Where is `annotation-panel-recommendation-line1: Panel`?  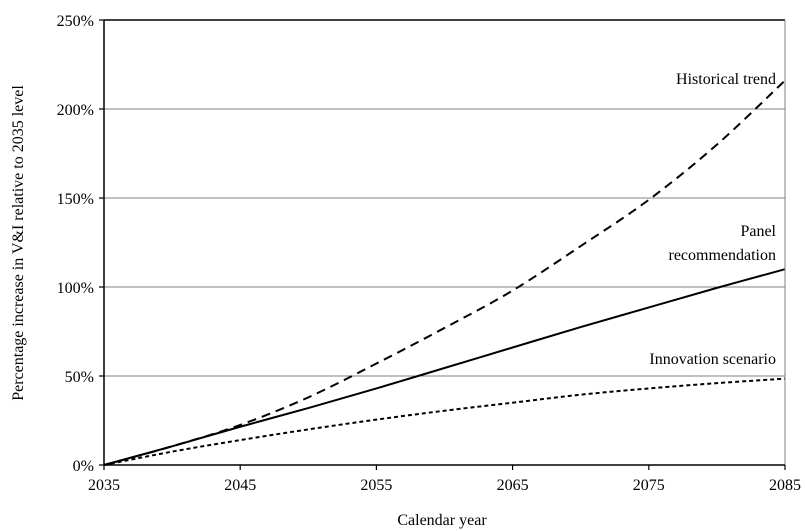 annotation-panel-recommendation-line1: Panel is located at coordinates (758, 231).